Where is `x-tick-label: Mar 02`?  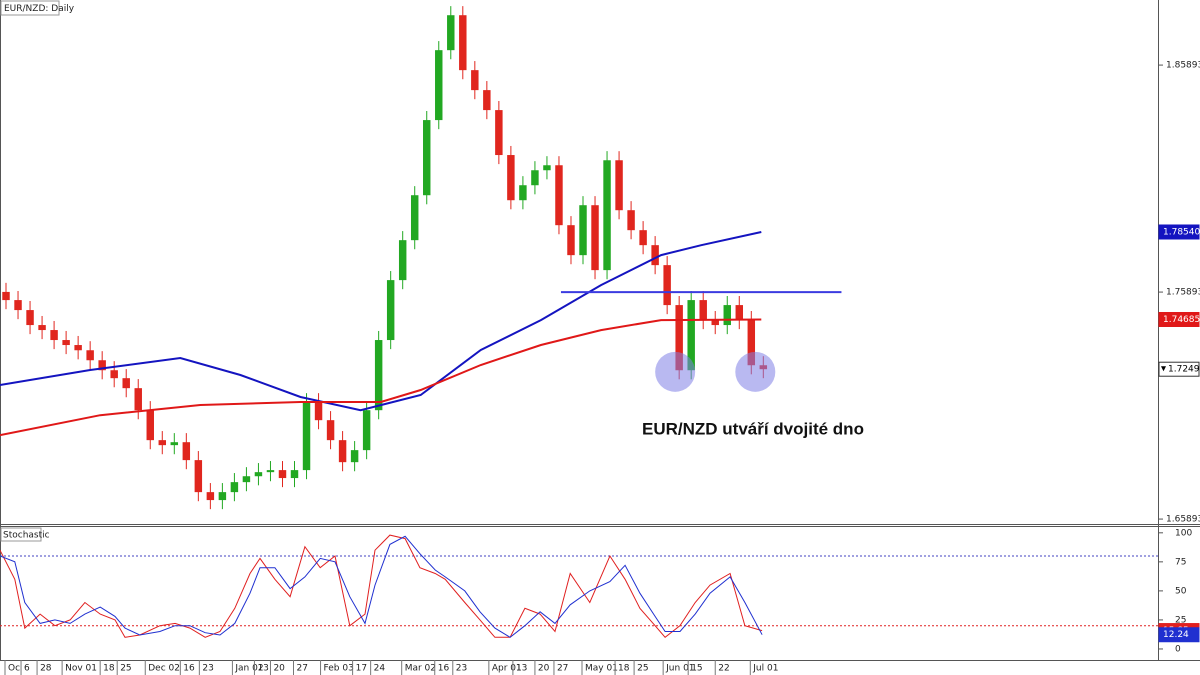 x-tick-label: Mar 02 is located at coordinates (420, 669).